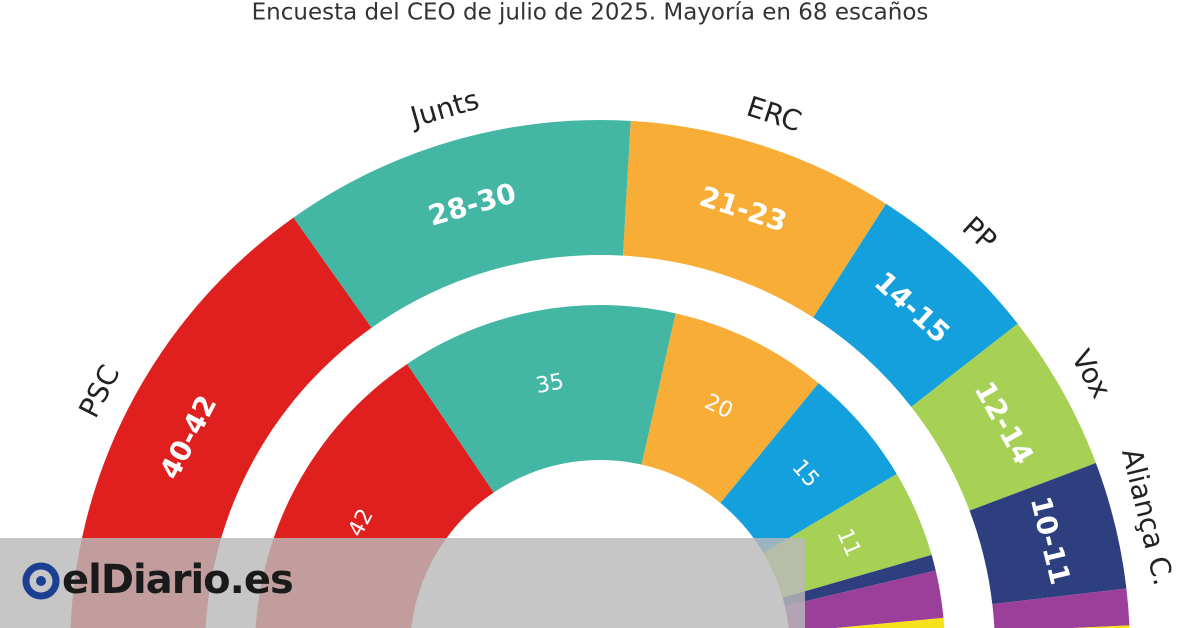 This screenshot has width=1200, height=628. Describe the element at coordinates (444, 108) in the screenshot. I see `party-label: Junts` at that location.